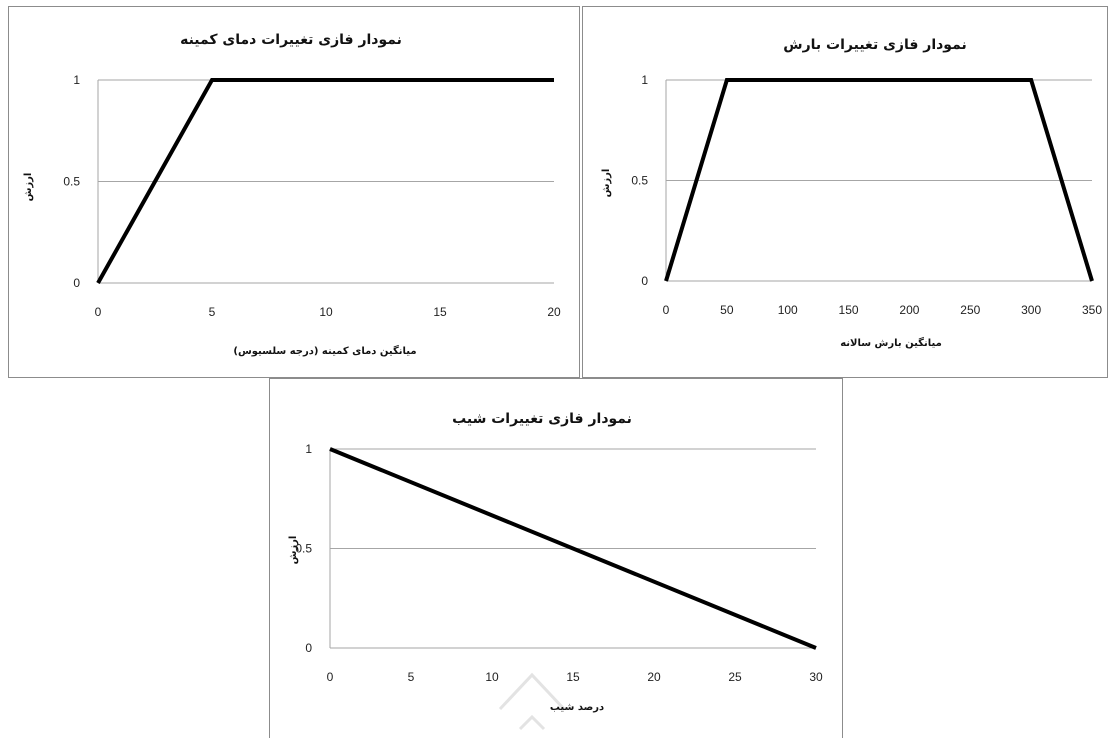  What do you see at coordinates (970, 310) in the screenshot?
I see `x-tick-label: 250` at bounding box center [970, 310].